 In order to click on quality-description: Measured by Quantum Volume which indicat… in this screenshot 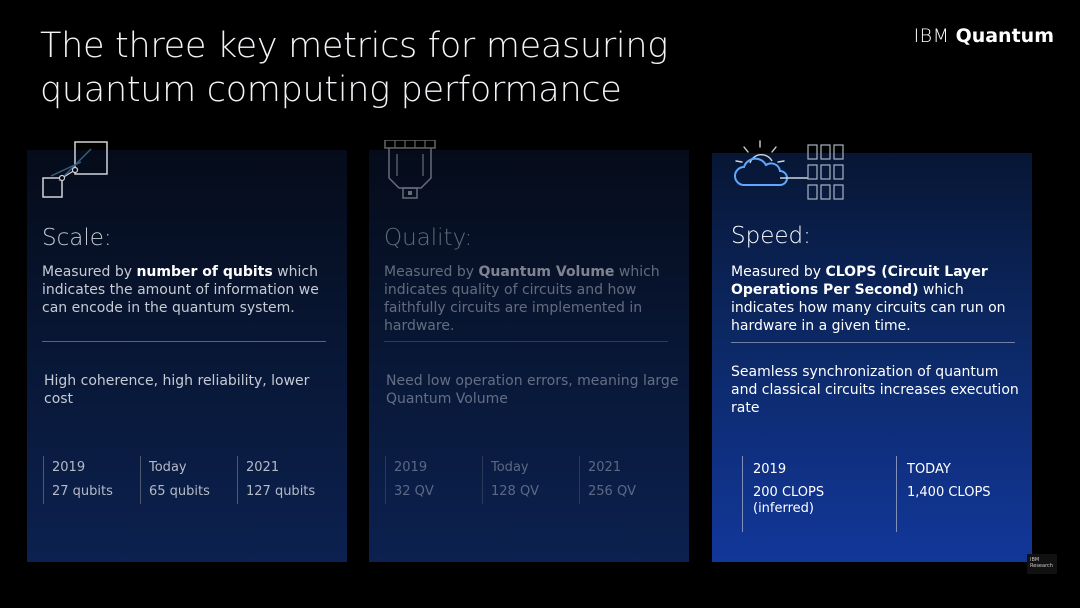, I will do `click(522, 299)`.